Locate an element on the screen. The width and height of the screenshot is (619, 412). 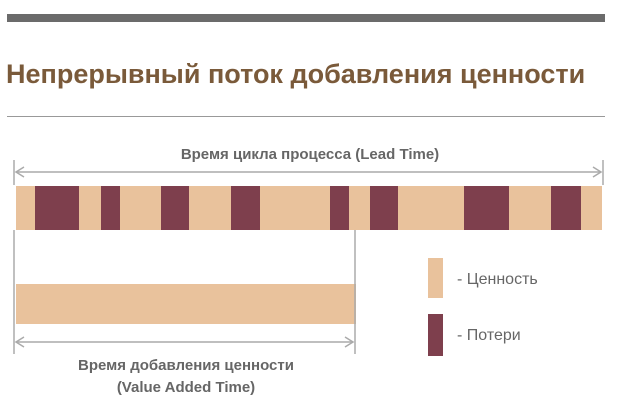
lead-time-label: Время цикла процесса (Lead Time) is located at coordinates (310, 154).